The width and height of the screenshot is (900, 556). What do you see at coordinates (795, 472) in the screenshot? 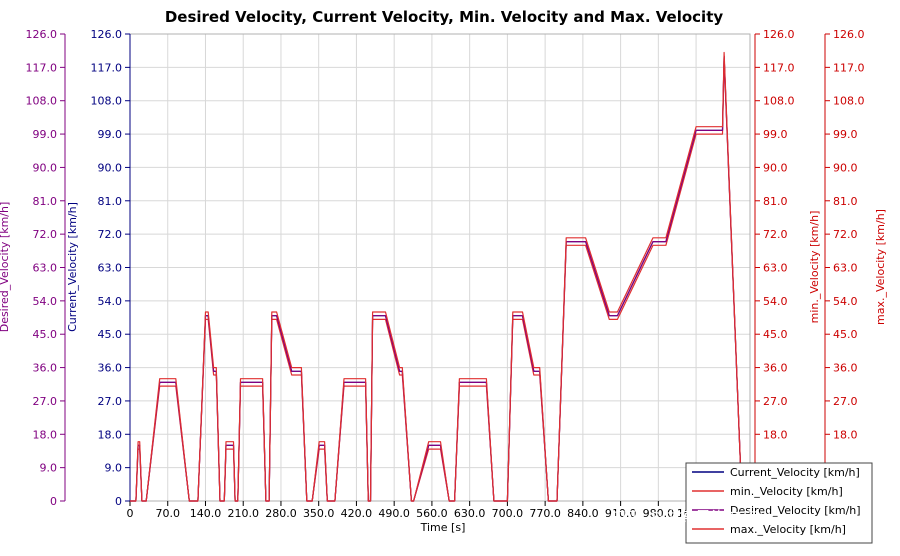
I see `legend-label: Current_Velocity [km/h]` at bounding box center [795, 472].